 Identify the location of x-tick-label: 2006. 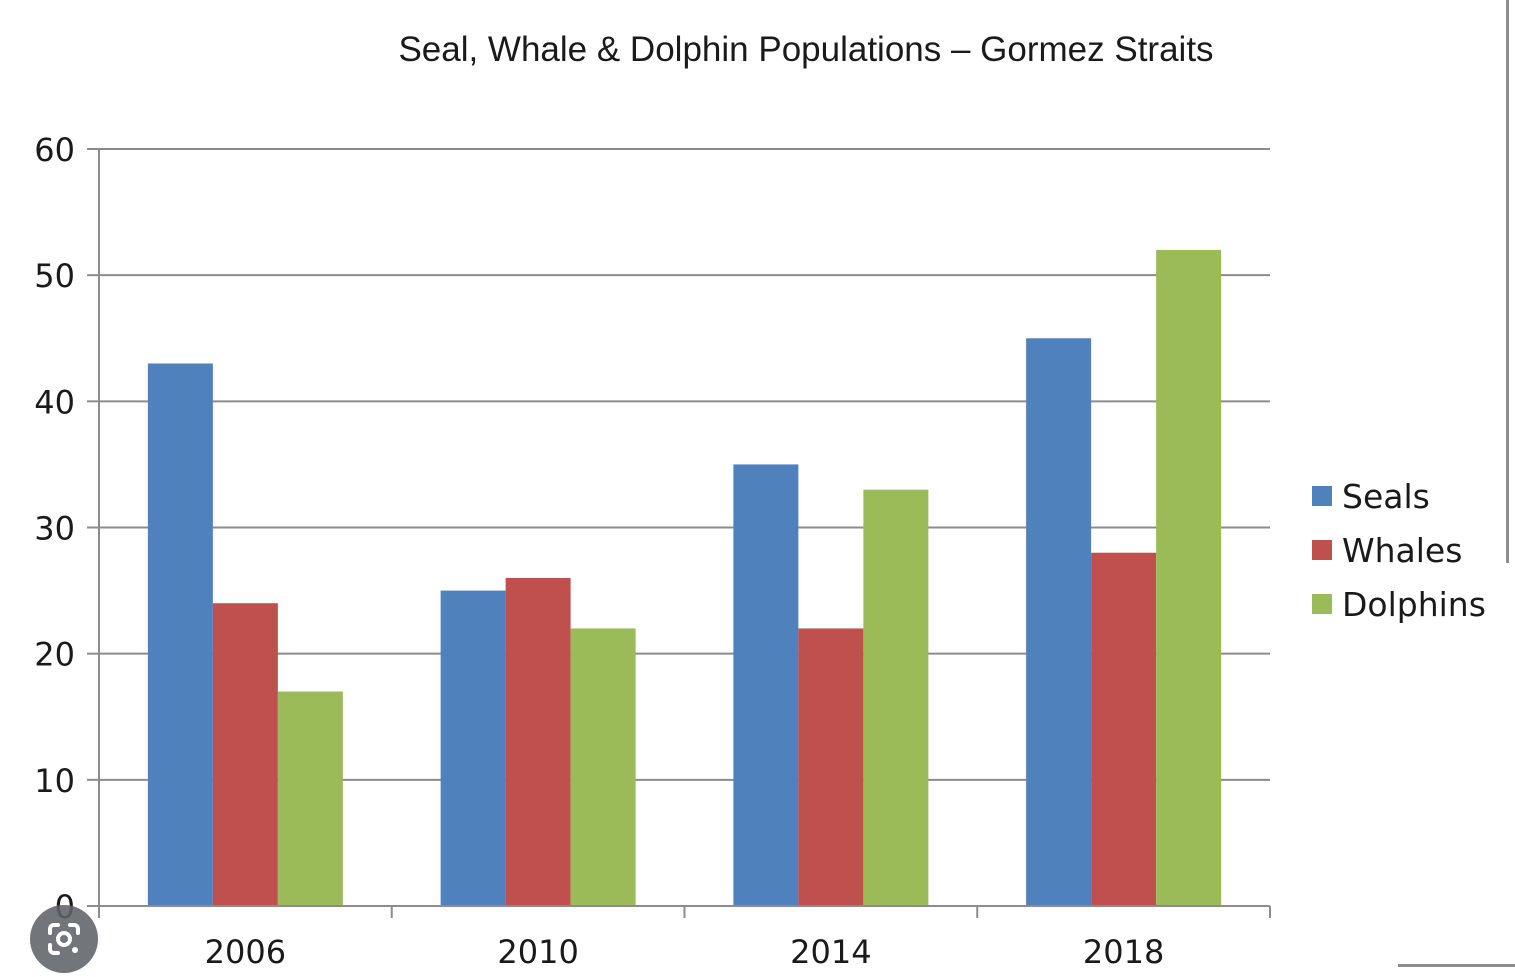
(245, 951).